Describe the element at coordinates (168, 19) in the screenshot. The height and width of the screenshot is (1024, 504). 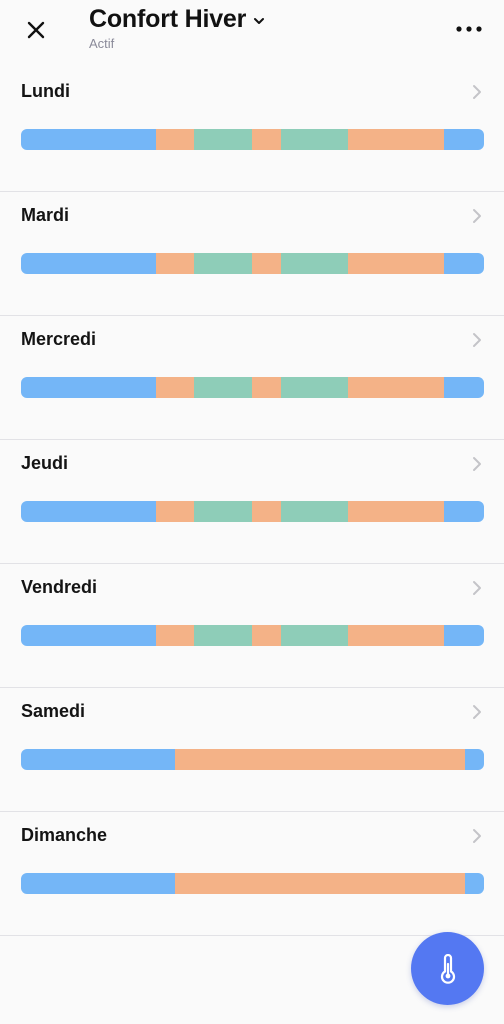
I see `page-title: Confort Hiver` at that location.